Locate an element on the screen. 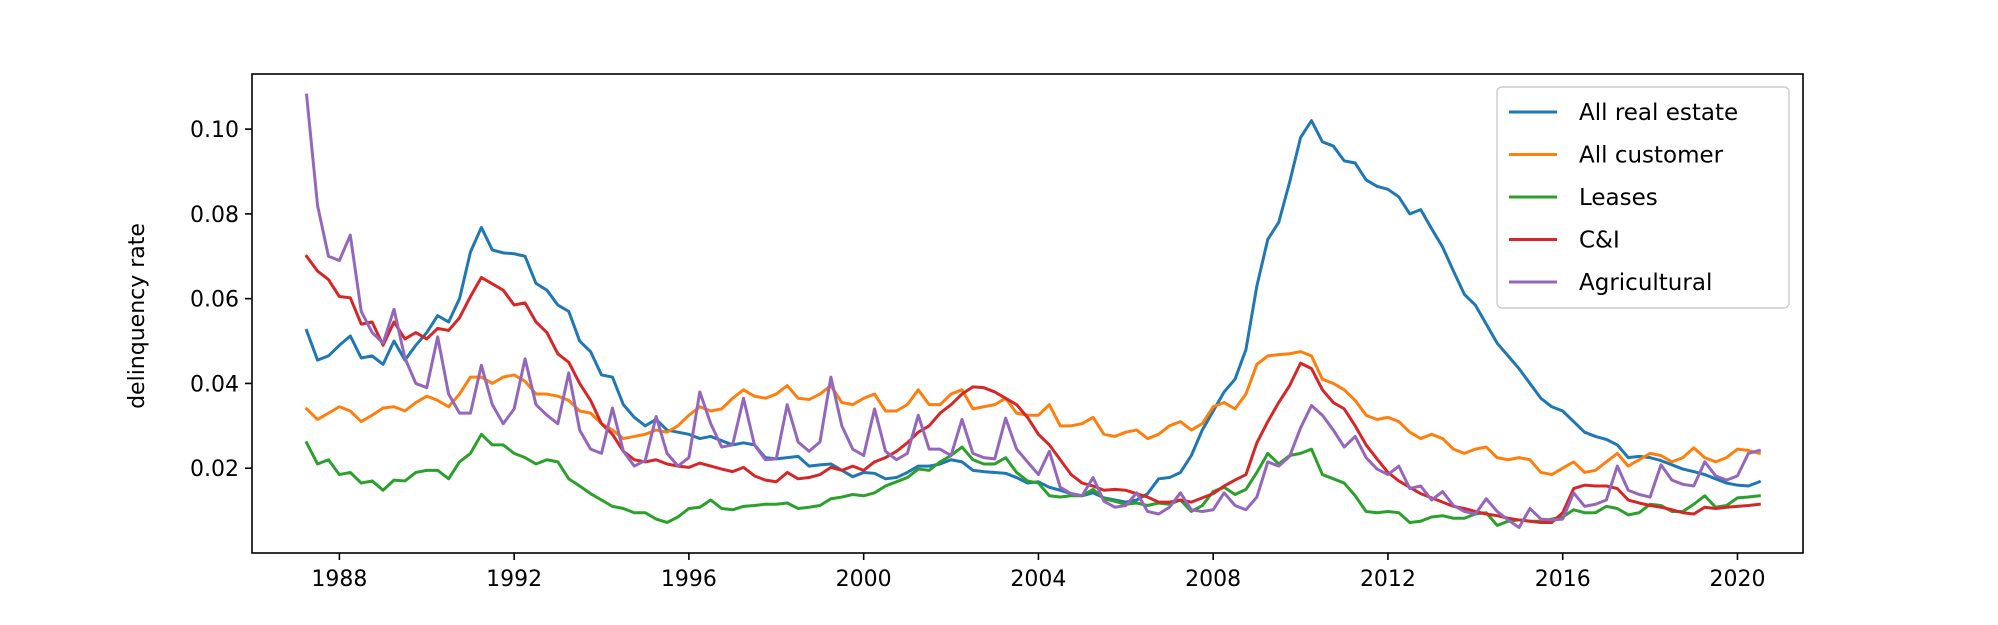 Image resolution: width=1998 pixels, height=625 pixels. x-tick-label: 1992 is located at coordinates (514, 579).